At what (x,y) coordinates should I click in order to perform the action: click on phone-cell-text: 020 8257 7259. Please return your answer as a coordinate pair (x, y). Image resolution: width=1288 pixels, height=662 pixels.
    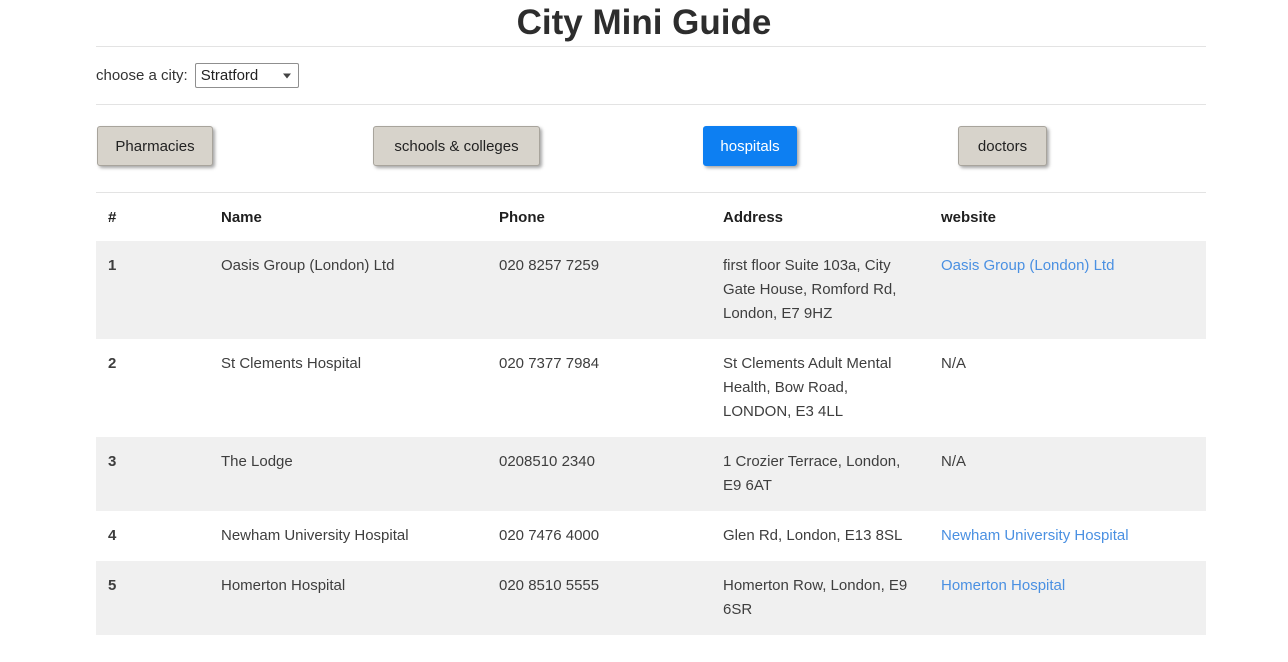
    Looking at the image, I should click on (549, 265).